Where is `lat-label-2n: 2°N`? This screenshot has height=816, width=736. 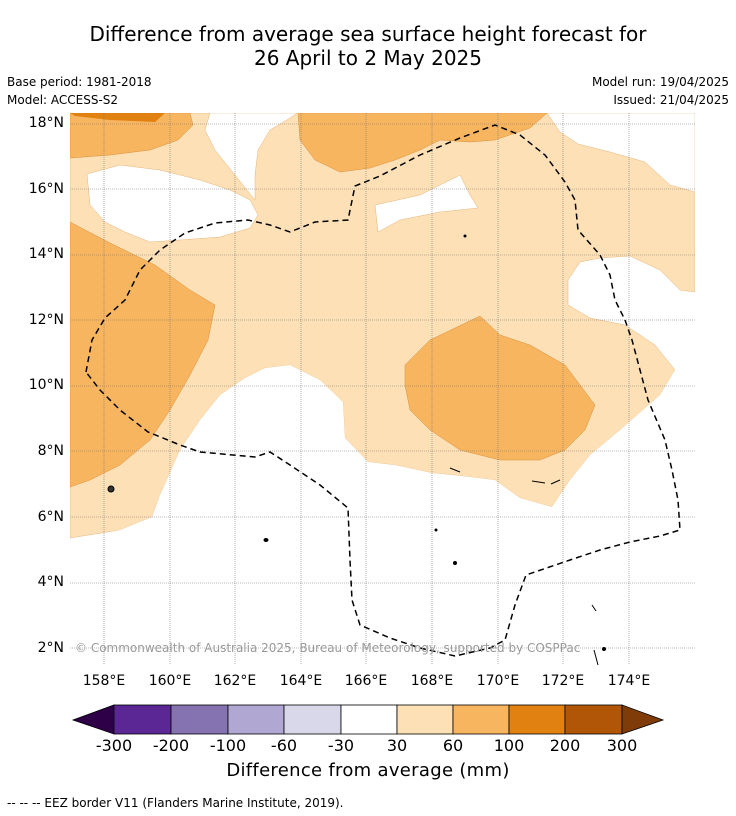 lat-label-2n: 2°N is located at coordinates (50, 648).